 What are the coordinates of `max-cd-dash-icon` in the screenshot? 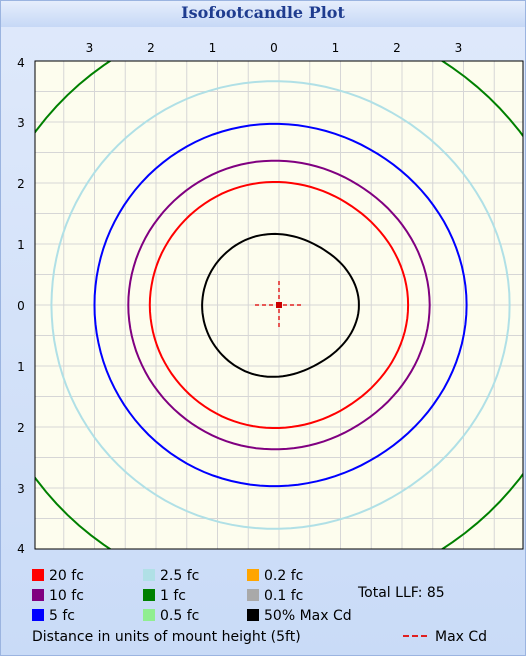 It's located at (415, 636).